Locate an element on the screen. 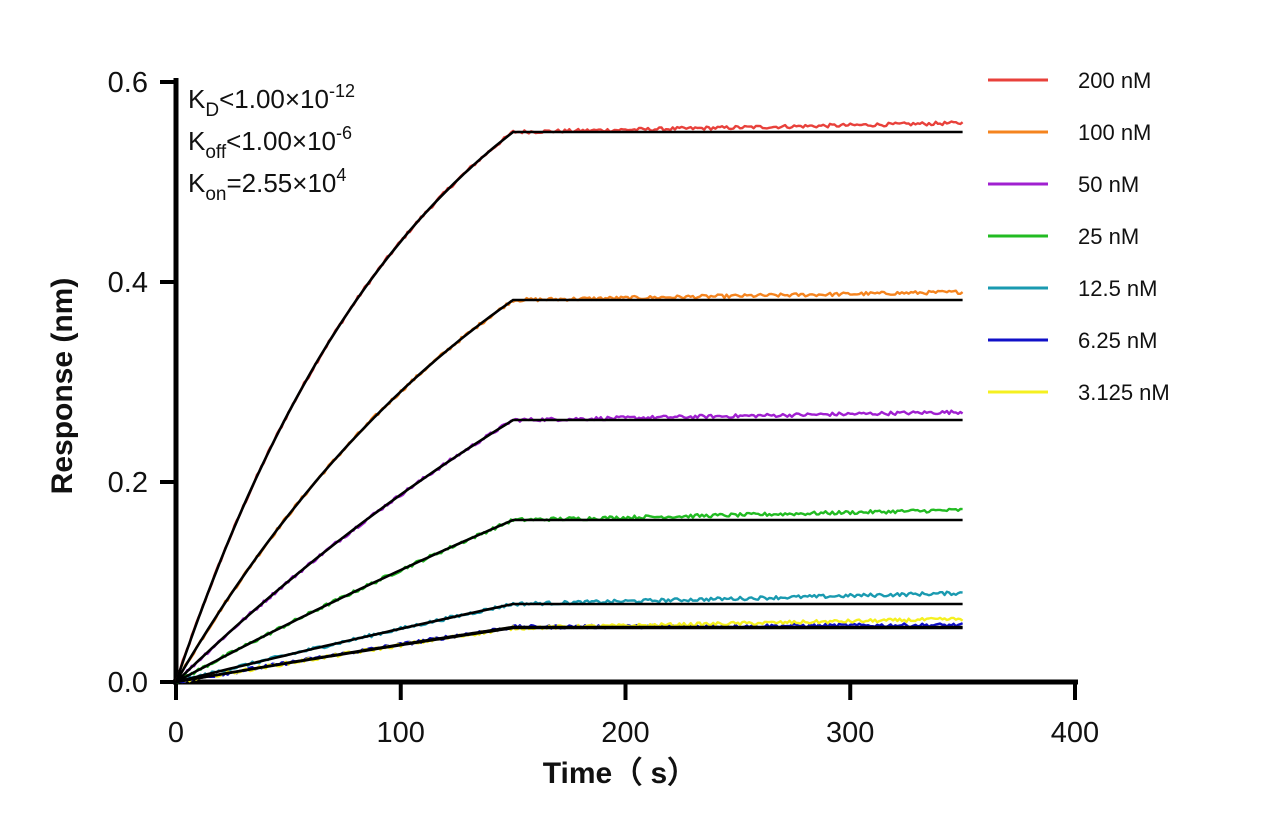 The image size is (1288, 834). y-ticks: 0.0 0.2 0.4 0.6 is located at coordinates (142, 383).